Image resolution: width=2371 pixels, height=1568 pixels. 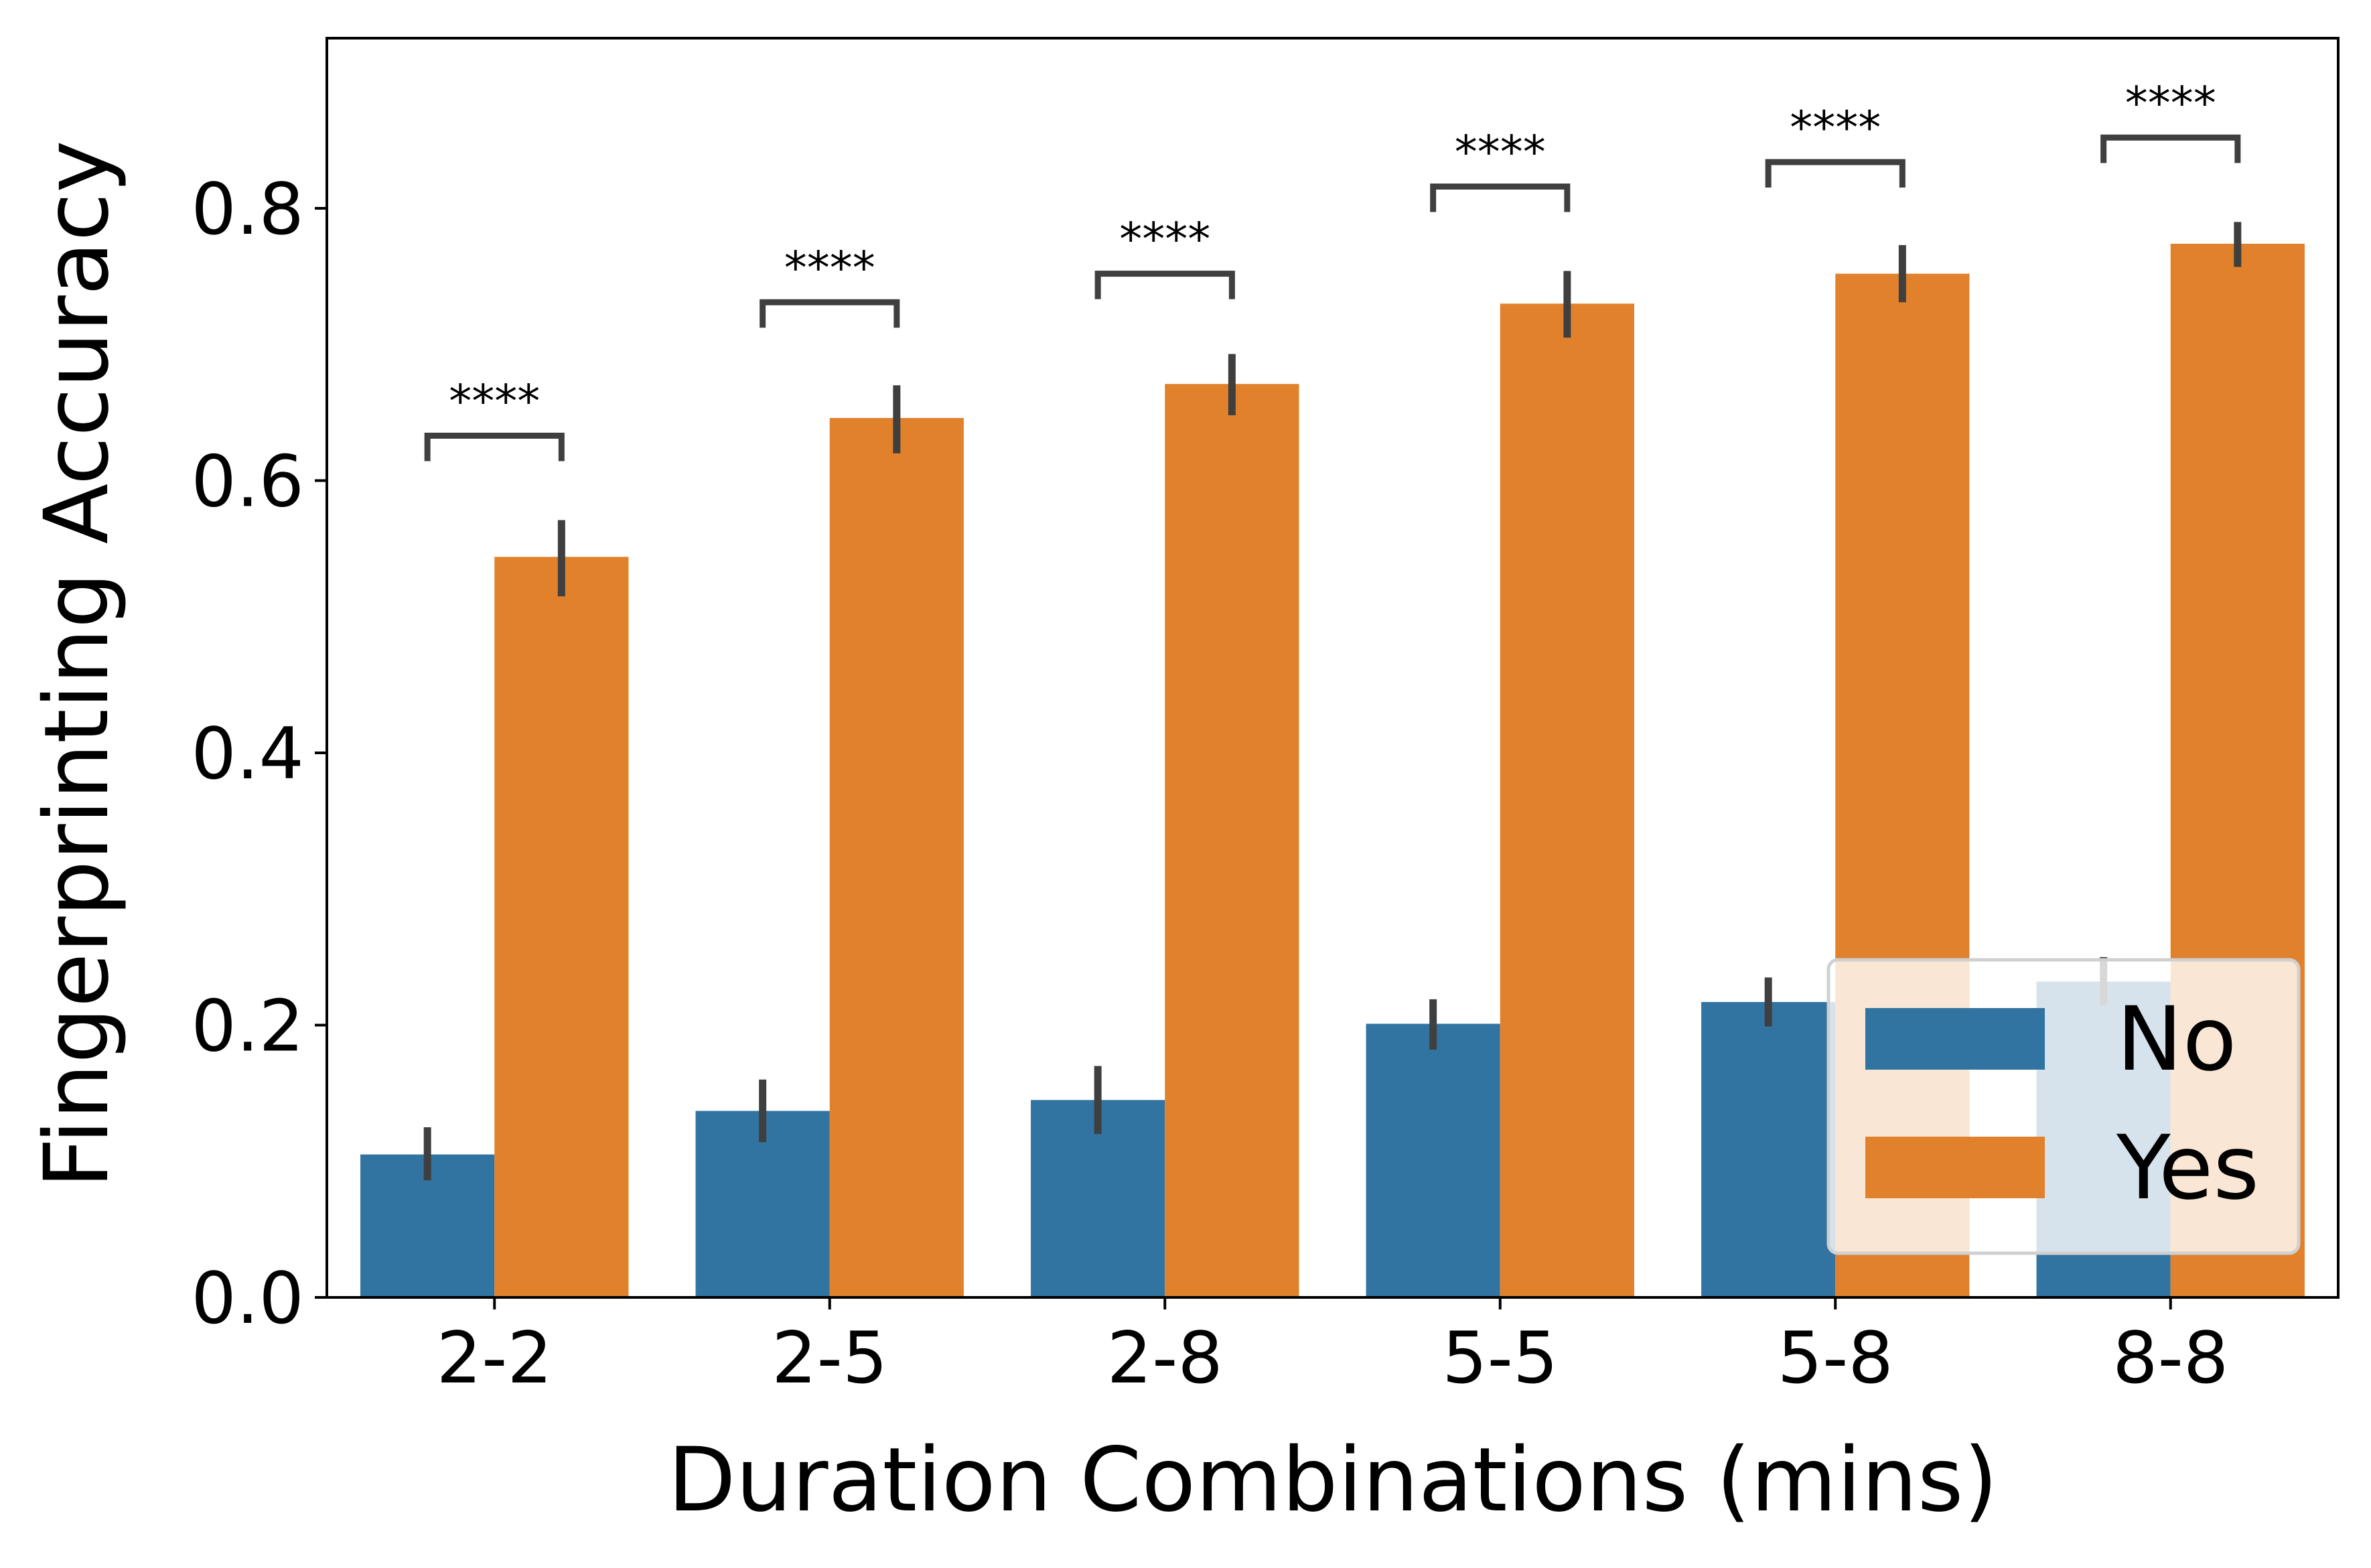 What do you see at coordinates (247, 209) in the screenshot?
I see `y-tick-label-0.8: 0.8` at bounding box center [247, 209].